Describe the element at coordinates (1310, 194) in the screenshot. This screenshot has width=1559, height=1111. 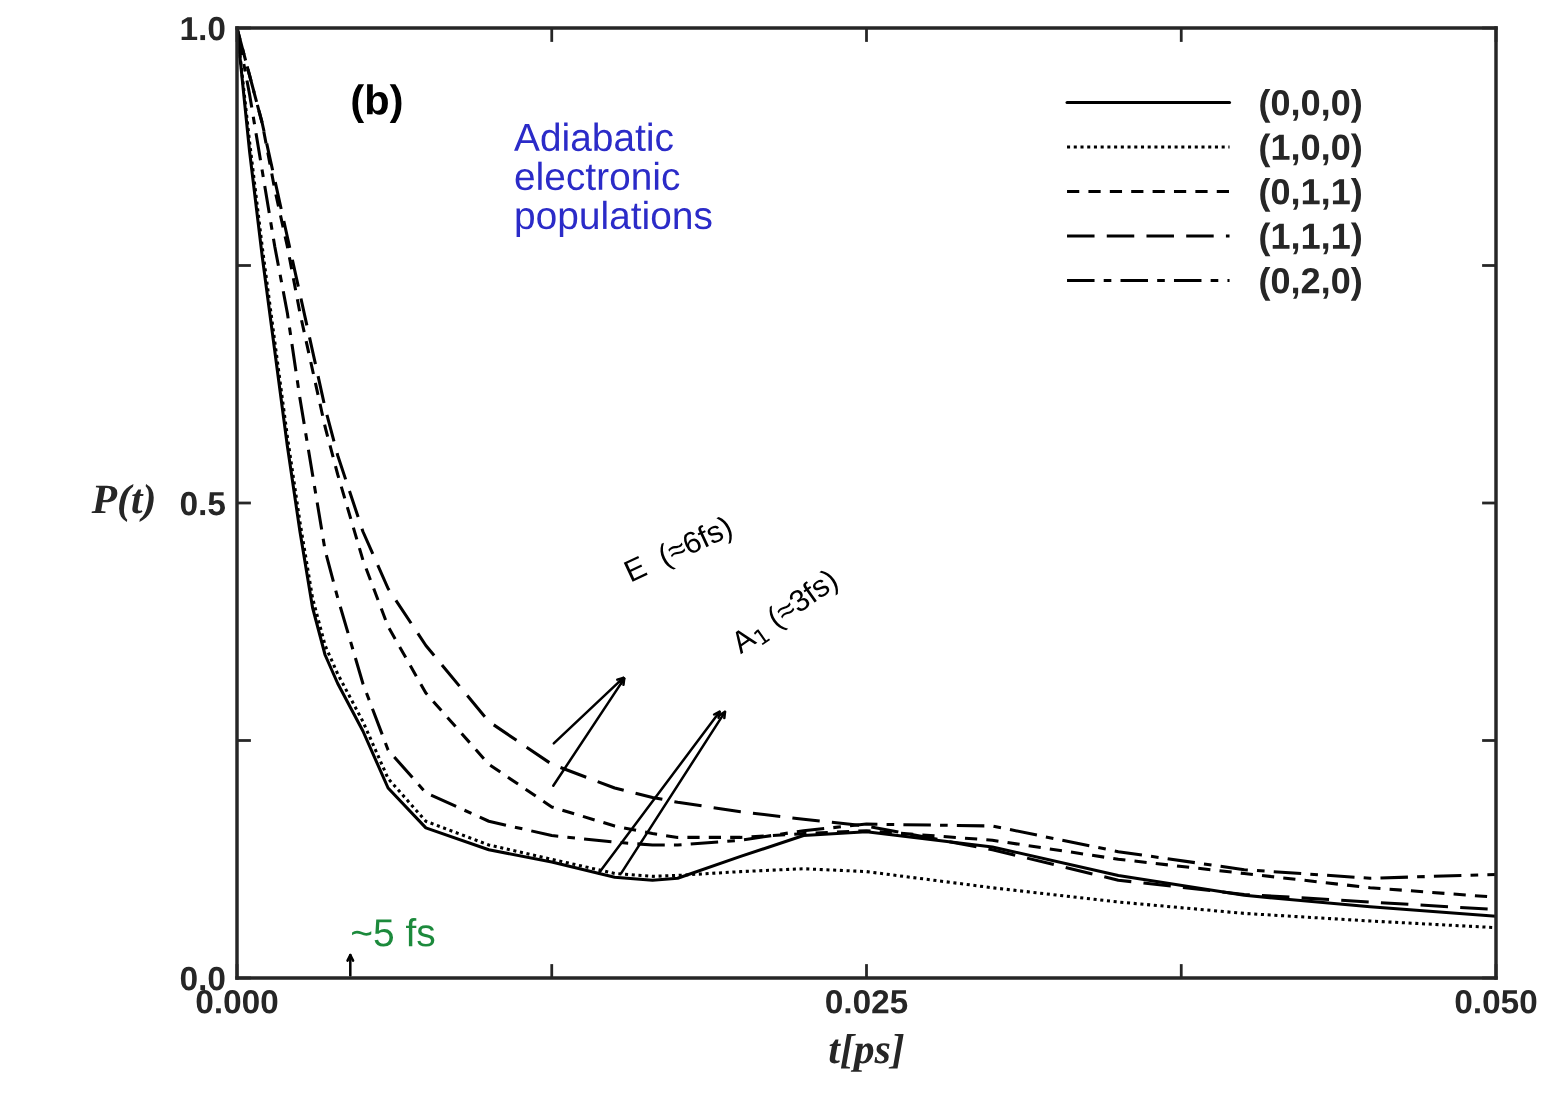
I see `legend-label: (0,1,1)` at that location.